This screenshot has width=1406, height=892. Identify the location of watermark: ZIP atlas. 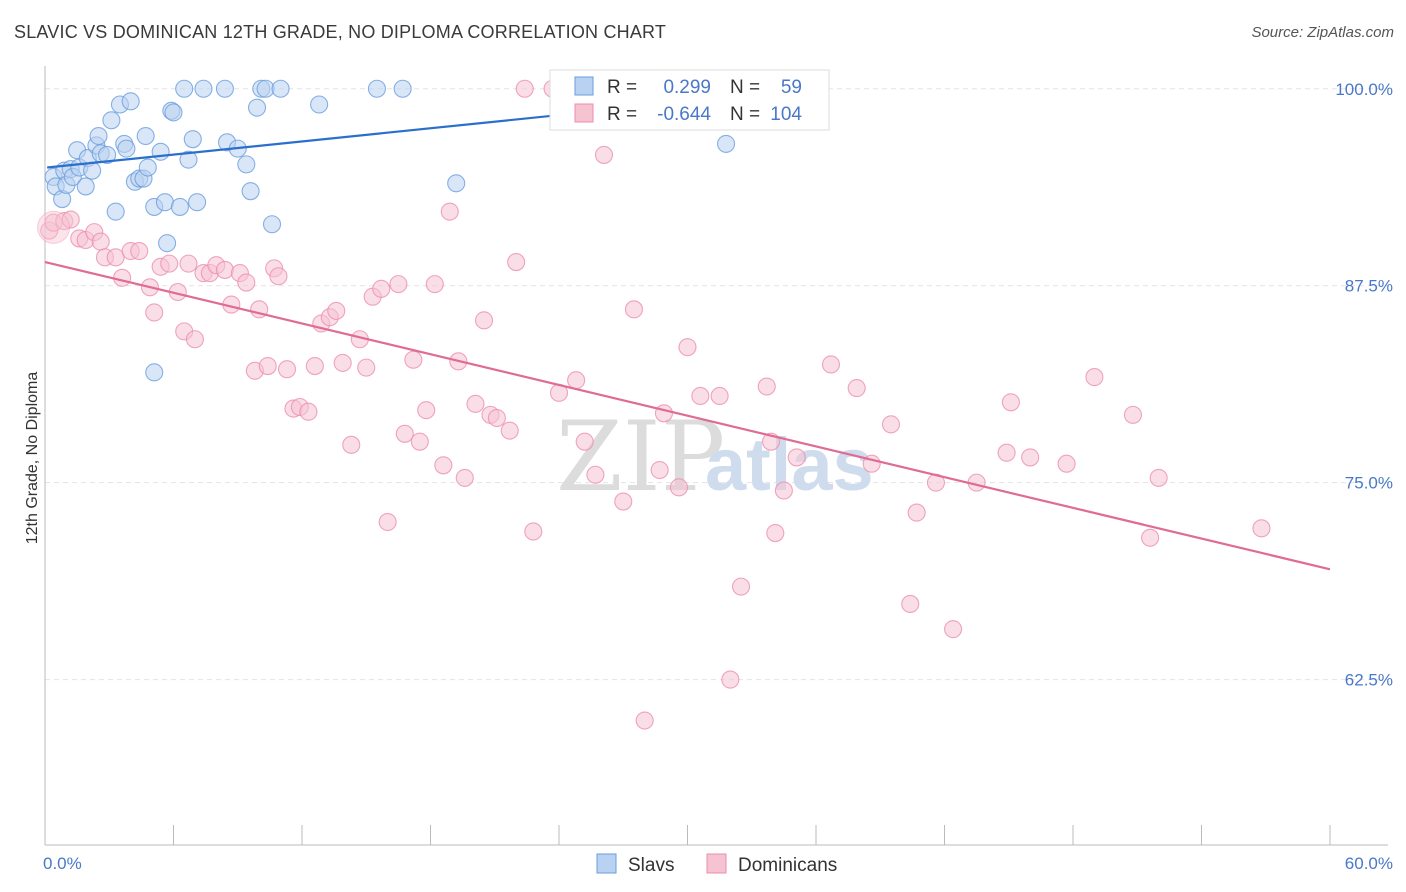
(715, 457).